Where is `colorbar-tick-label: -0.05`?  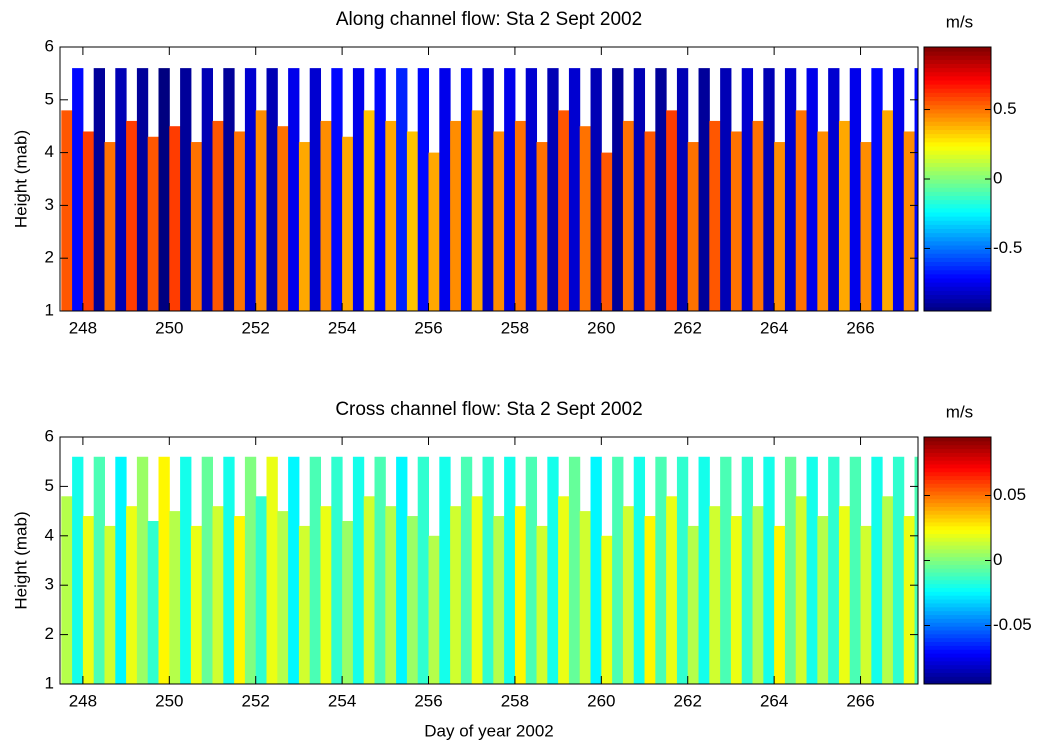 colorbar-tick-label: -0.05 is located at coordinates (1012, 624).